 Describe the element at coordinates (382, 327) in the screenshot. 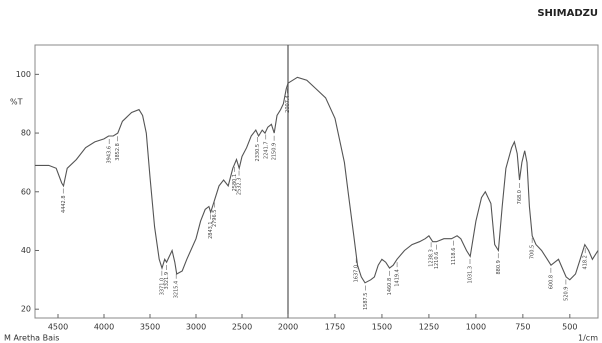

I see `x-tick-label: 1500` at that location.